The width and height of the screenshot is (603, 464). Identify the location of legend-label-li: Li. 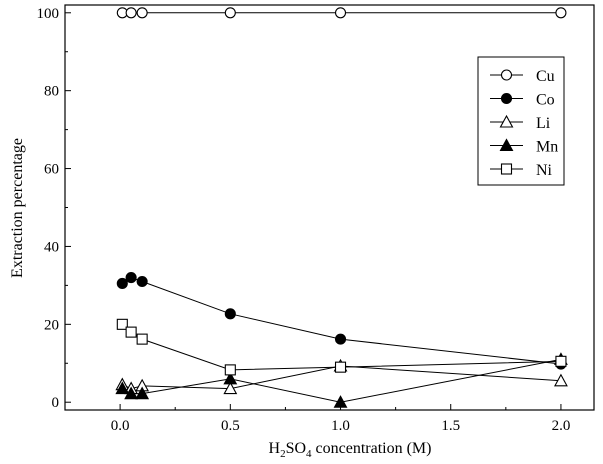
(543, 123).